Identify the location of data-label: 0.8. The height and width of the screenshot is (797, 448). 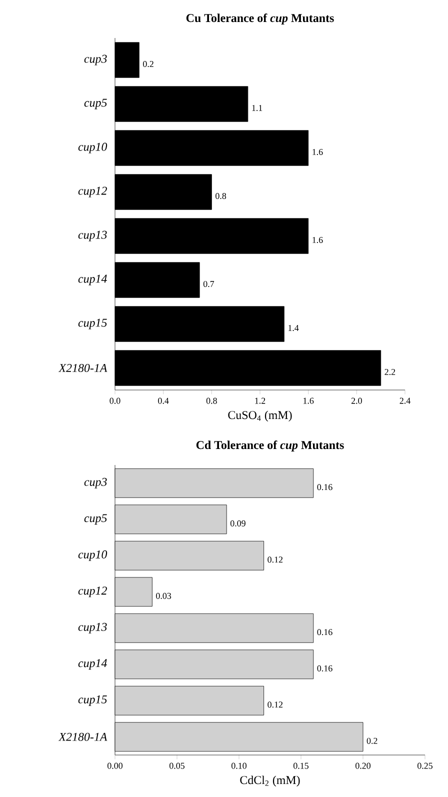
(221, 196).